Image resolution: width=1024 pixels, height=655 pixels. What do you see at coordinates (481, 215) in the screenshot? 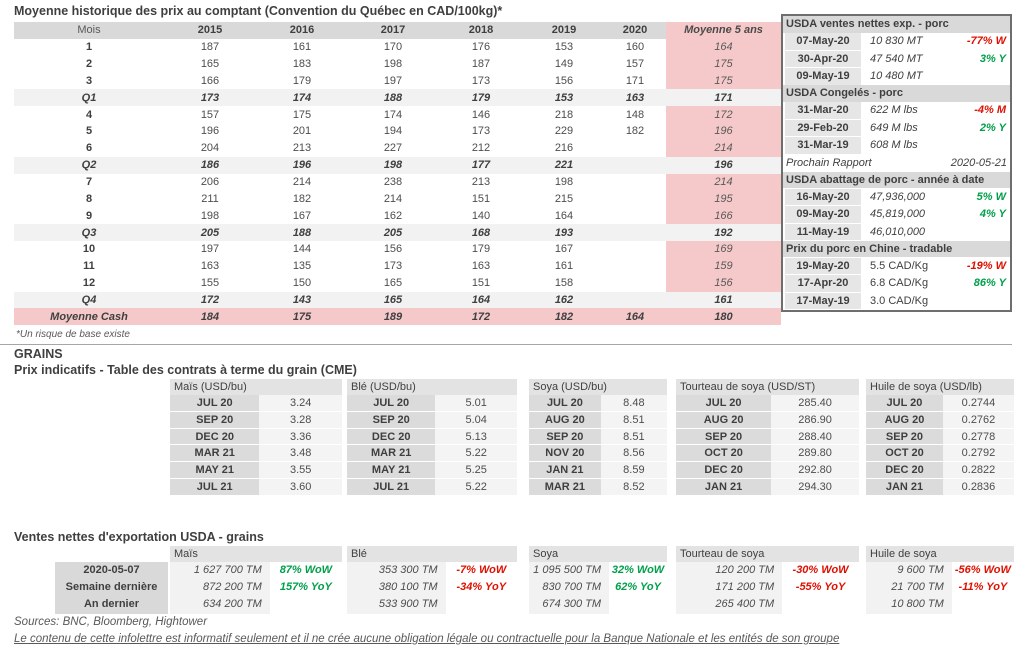
I see `pork-price-cell: 140` at bounding box center [481, 215].